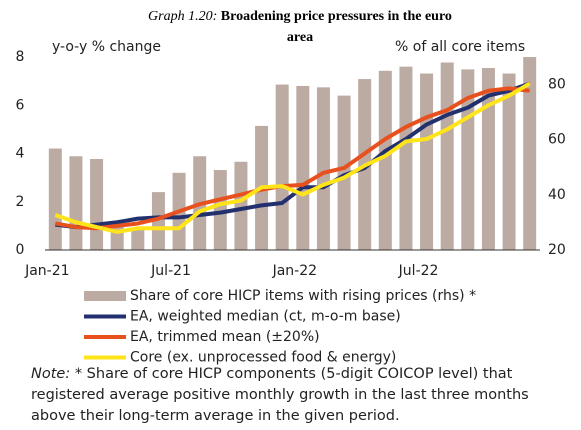  What do you see at coordinates (263, 358) in the screenshot?
I see `legend-label: Core (ex. unprocessed food & energy)` at bounding box center [263, 358].